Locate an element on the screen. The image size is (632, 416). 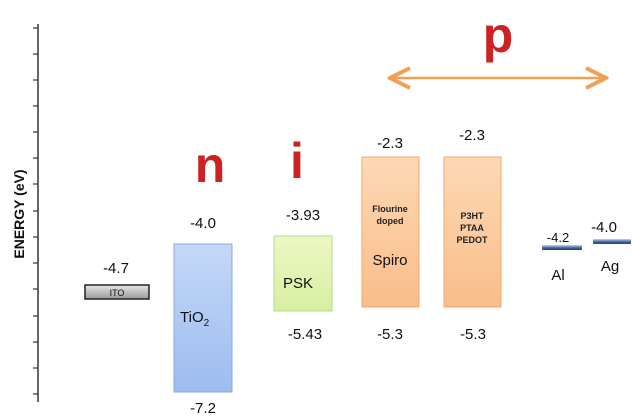
spiro-block: -2.3 Flourine doped Spiro -5.3 is located at coordinates (390, 239).